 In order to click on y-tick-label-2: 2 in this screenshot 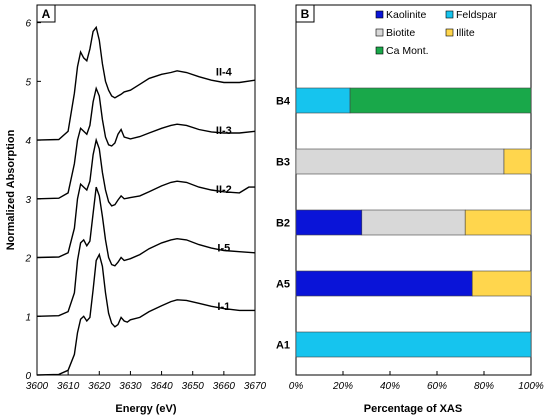, I will do `click(27, 259)`.